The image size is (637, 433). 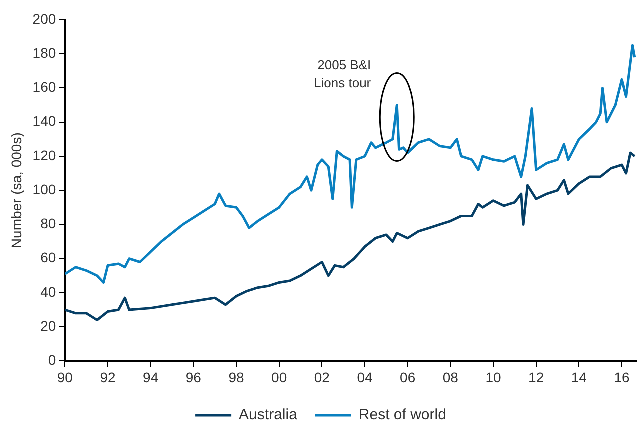 I want to click on x-tick-label: 10, so click(x=494, y=377).